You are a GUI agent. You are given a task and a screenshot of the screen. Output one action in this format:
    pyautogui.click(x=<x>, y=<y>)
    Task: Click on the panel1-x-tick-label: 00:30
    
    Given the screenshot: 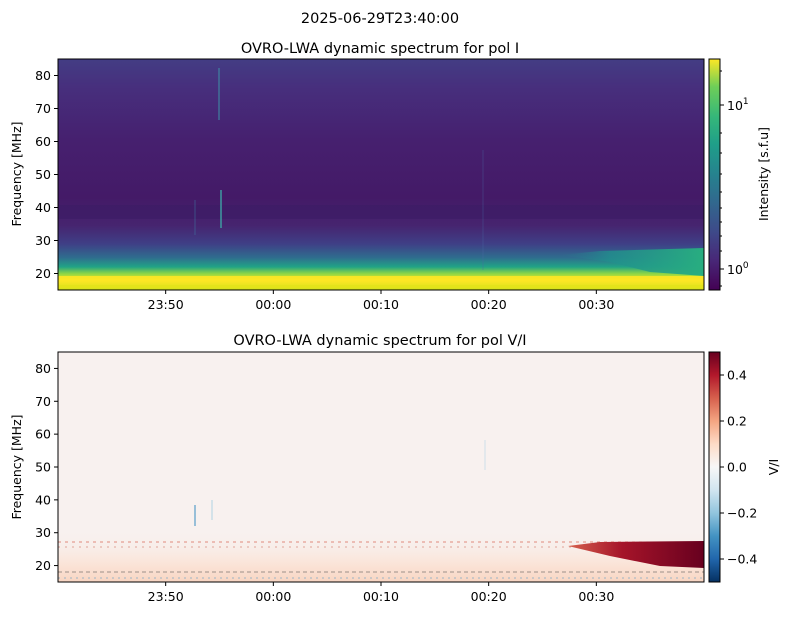 What is the action you would take?
    pyautogui.click(x=596, y=304)
    